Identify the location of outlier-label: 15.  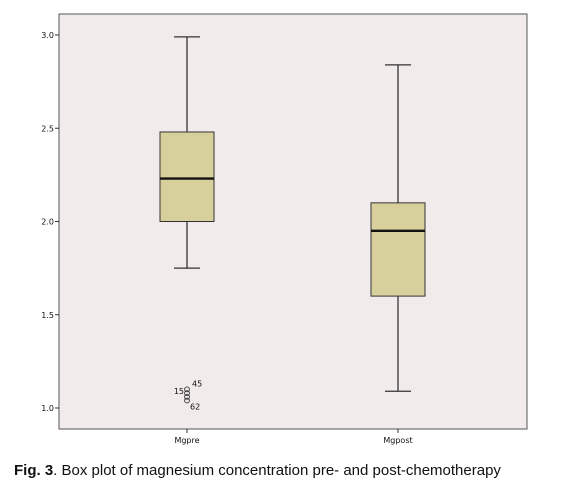
(179, 391).